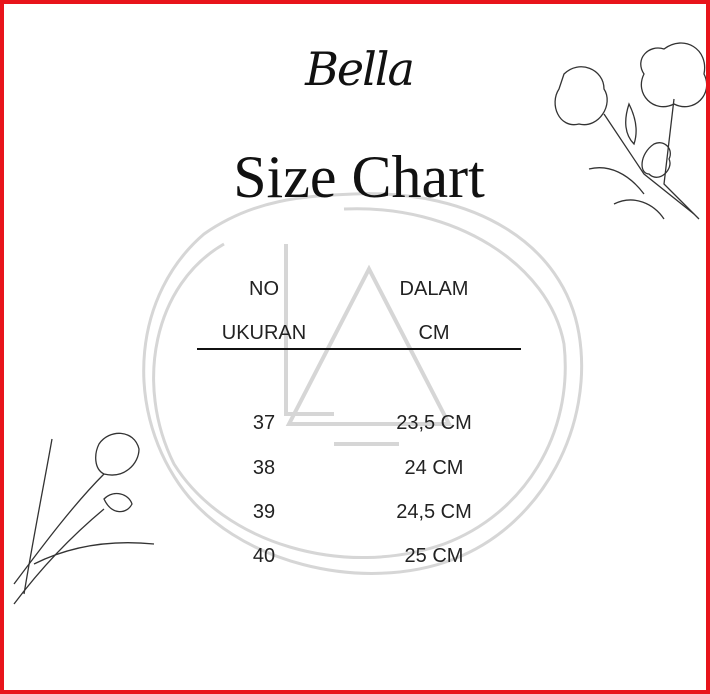 The height and width of the screenshot is (694, 710). Describe the element at coordinates (264, 512) in the screenshot. I see `size-cell: 39` at that location.